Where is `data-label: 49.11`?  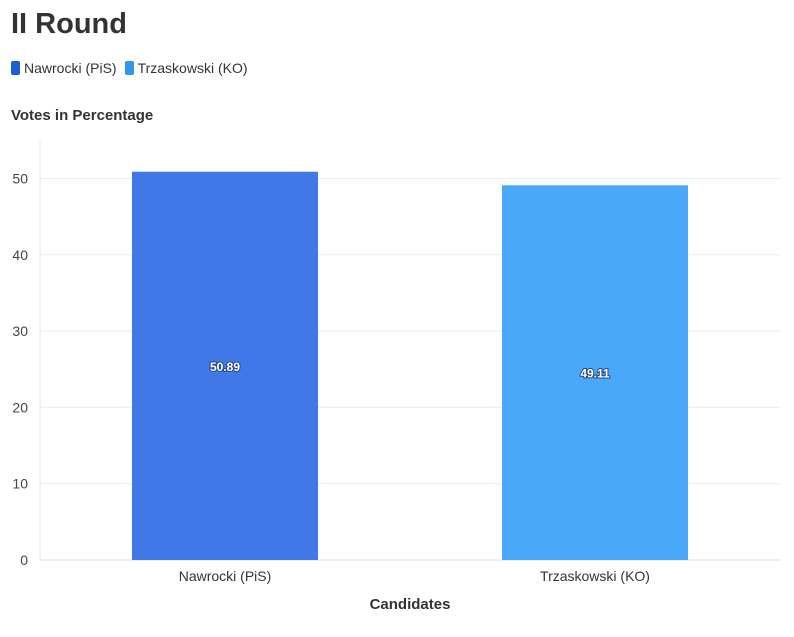 data-label: 49.11 is located at coordinates (595, 374).